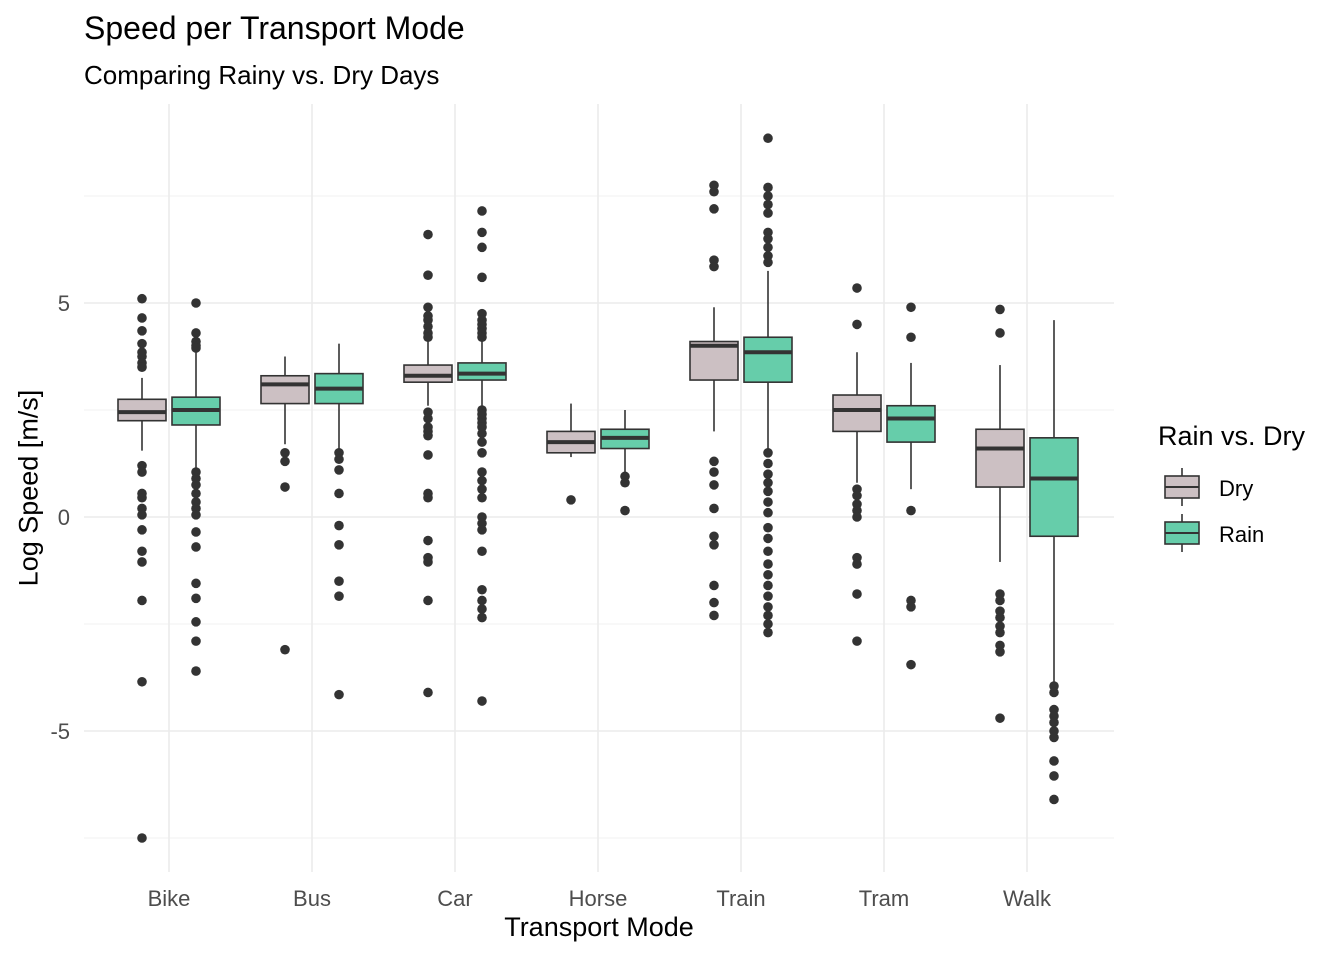 This screenshot has height=960, width=1344. Describe the element at coordinates (482, 371) in the screenshot. I see `box-rain-car` at that location.